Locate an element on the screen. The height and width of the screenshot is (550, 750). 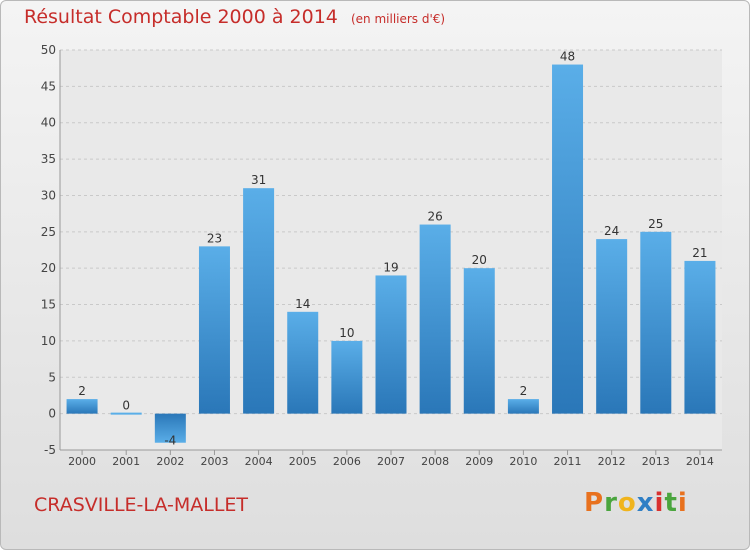
data-label: 10 is located at coordinates (346, 333).